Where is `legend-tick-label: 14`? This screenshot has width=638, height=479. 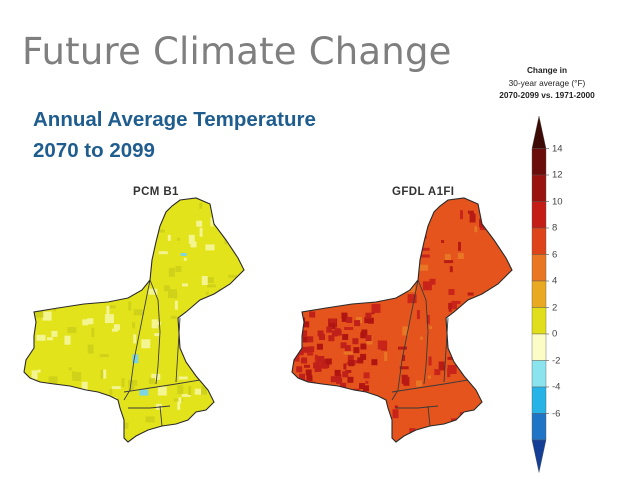 legend-tick-label: 14 is located at coordinates (557, 148).